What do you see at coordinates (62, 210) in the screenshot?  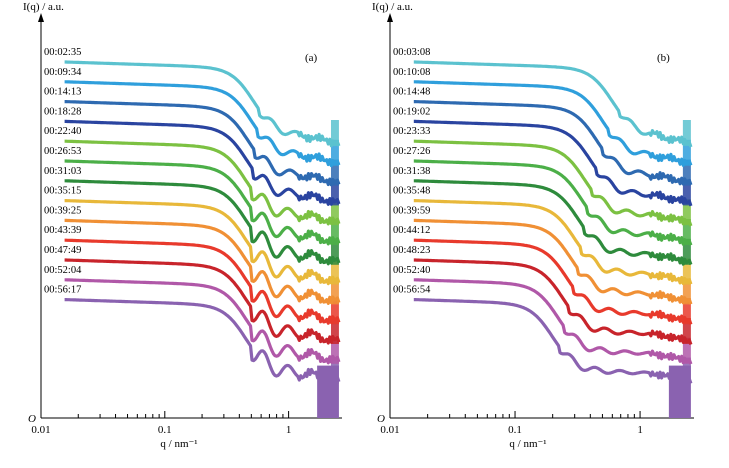 I see `series-time-label: 00:39:25` at bounding box center [62, 210].